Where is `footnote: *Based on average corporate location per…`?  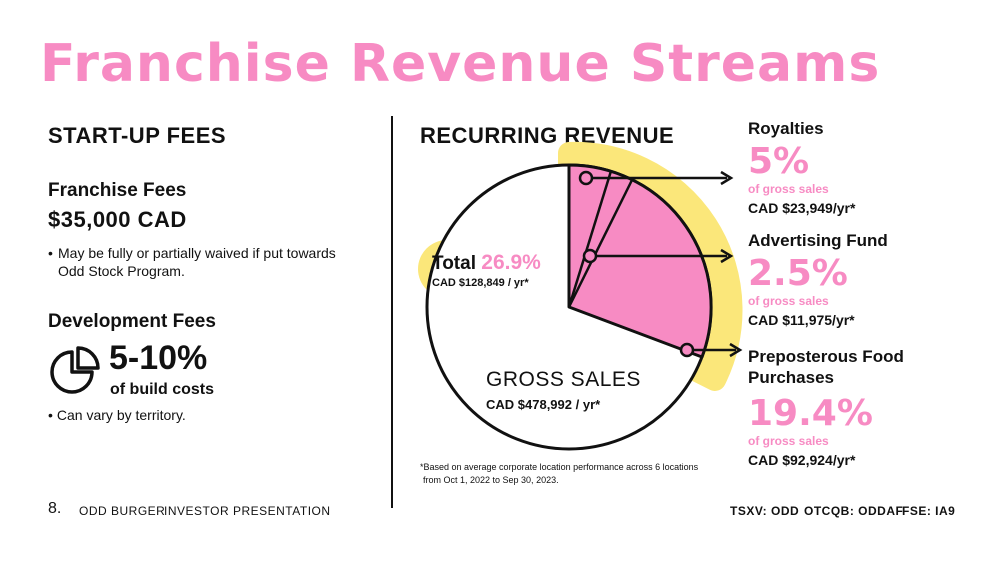 footnote: *Based on average corporate location per… is located at coordinates (559, 474).